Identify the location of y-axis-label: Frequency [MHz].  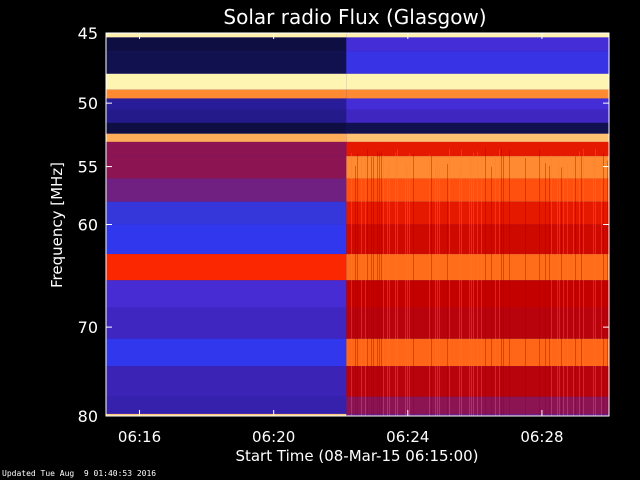
(57, 225).